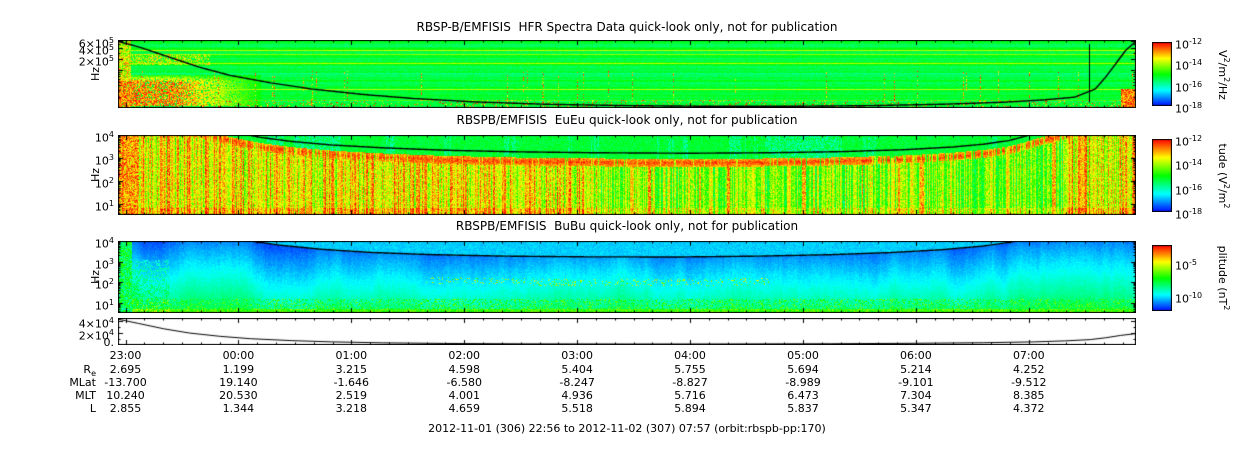 This screenshot has height=449, width=1250. Describe the element at coordinates (916, 382) in the screenshot. I see `ephemeris-value: -9.101` at that location.